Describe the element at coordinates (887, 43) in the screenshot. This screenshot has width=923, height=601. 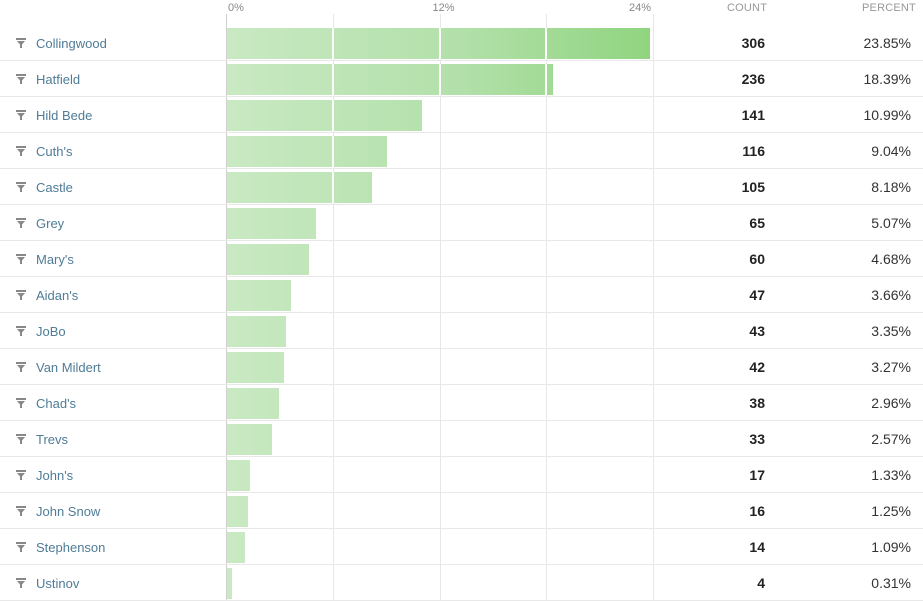
I see `row-percent: 23.85%` at that location.